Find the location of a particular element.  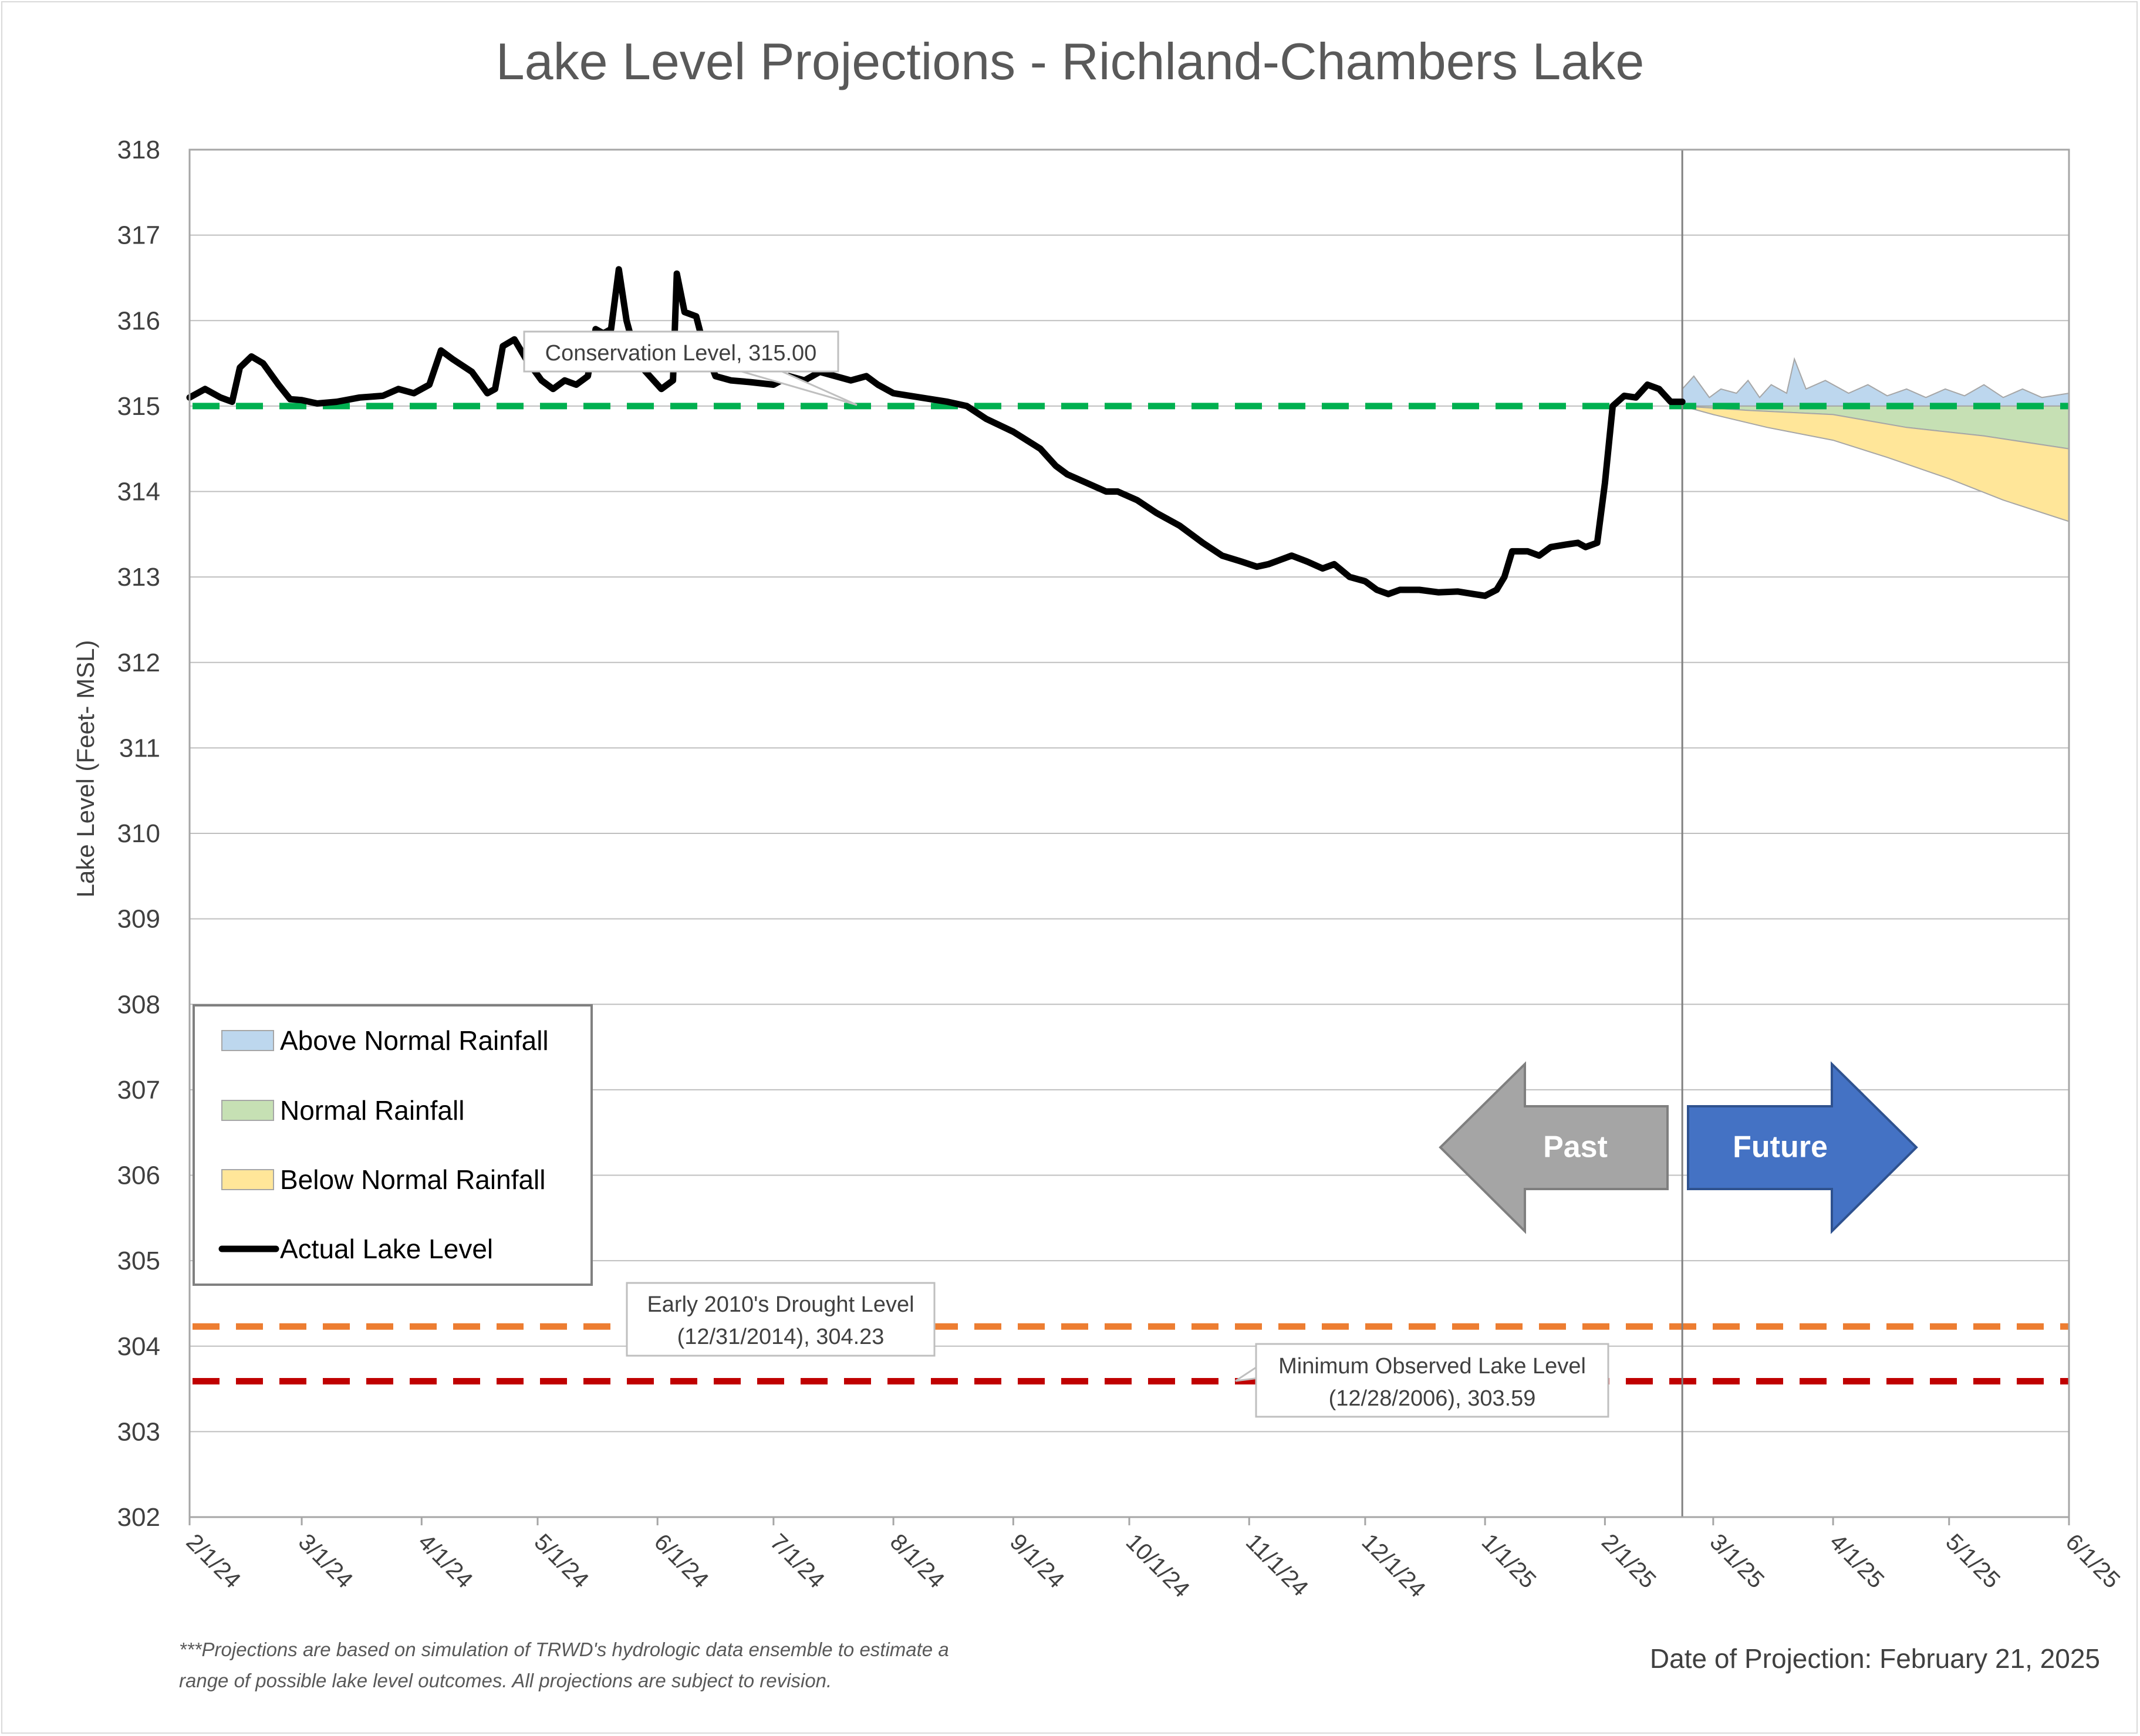

actual-lake-level-line is located at coordinates (936, 432).